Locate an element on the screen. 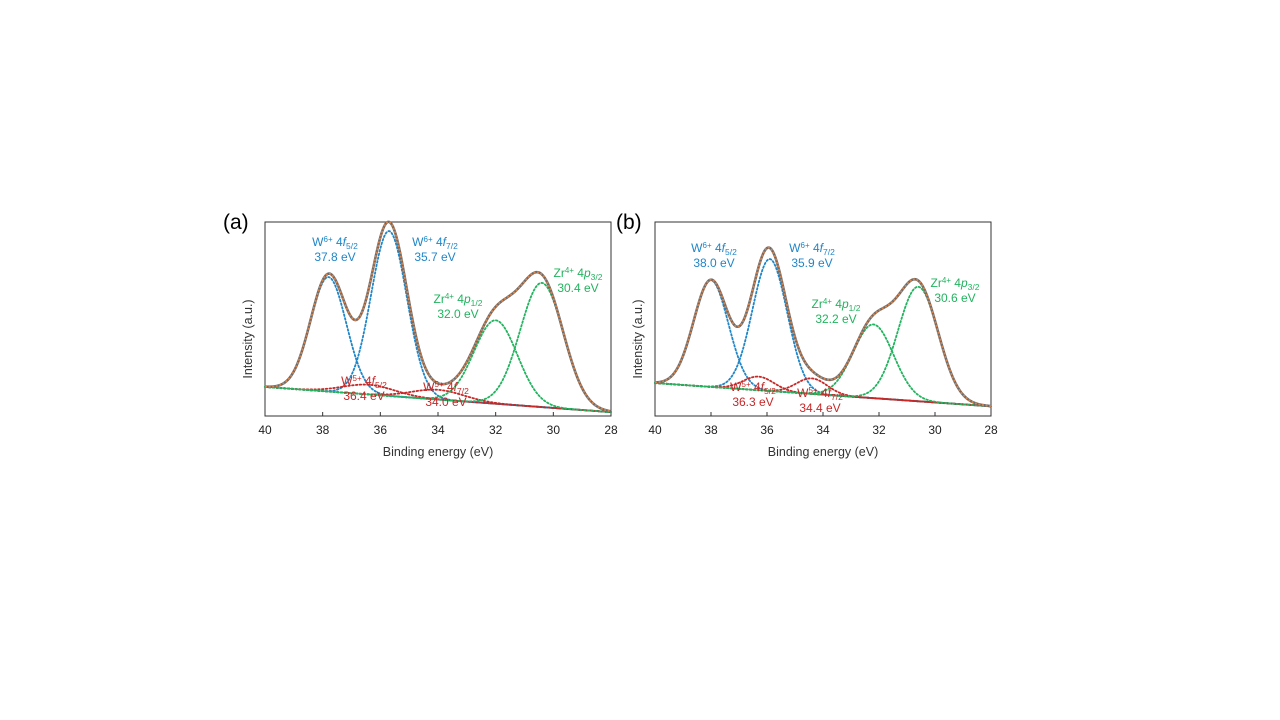  peak-label-1-5: Zr4+ 4p3/2 is located at coordinates (955, 284).